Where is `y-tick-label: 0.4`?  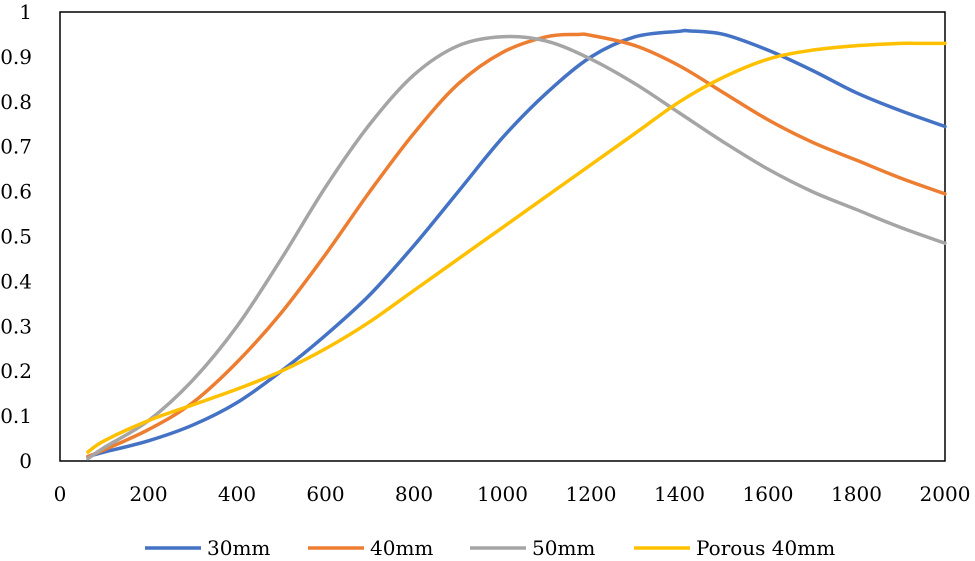
y-tick-label: 0.4 is located at coordinates (16, 281).